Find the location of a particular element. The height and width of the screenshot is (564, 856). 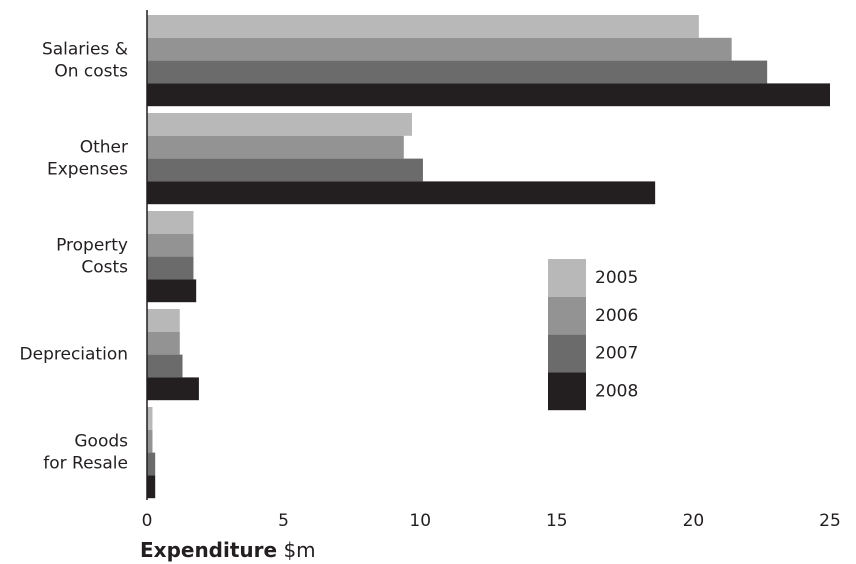

y-tick-label: Depreciation is located at coordinates (74, 355).